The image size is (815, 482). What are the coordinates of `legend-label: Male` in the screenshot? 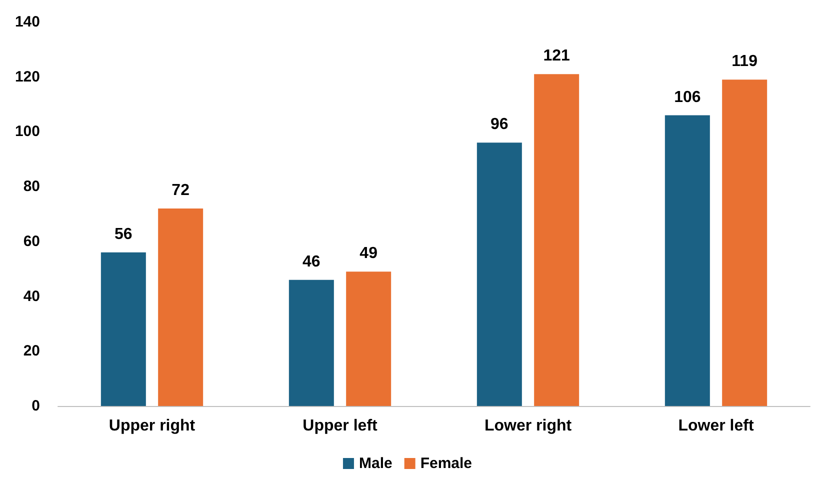 It's located at (375, 463).